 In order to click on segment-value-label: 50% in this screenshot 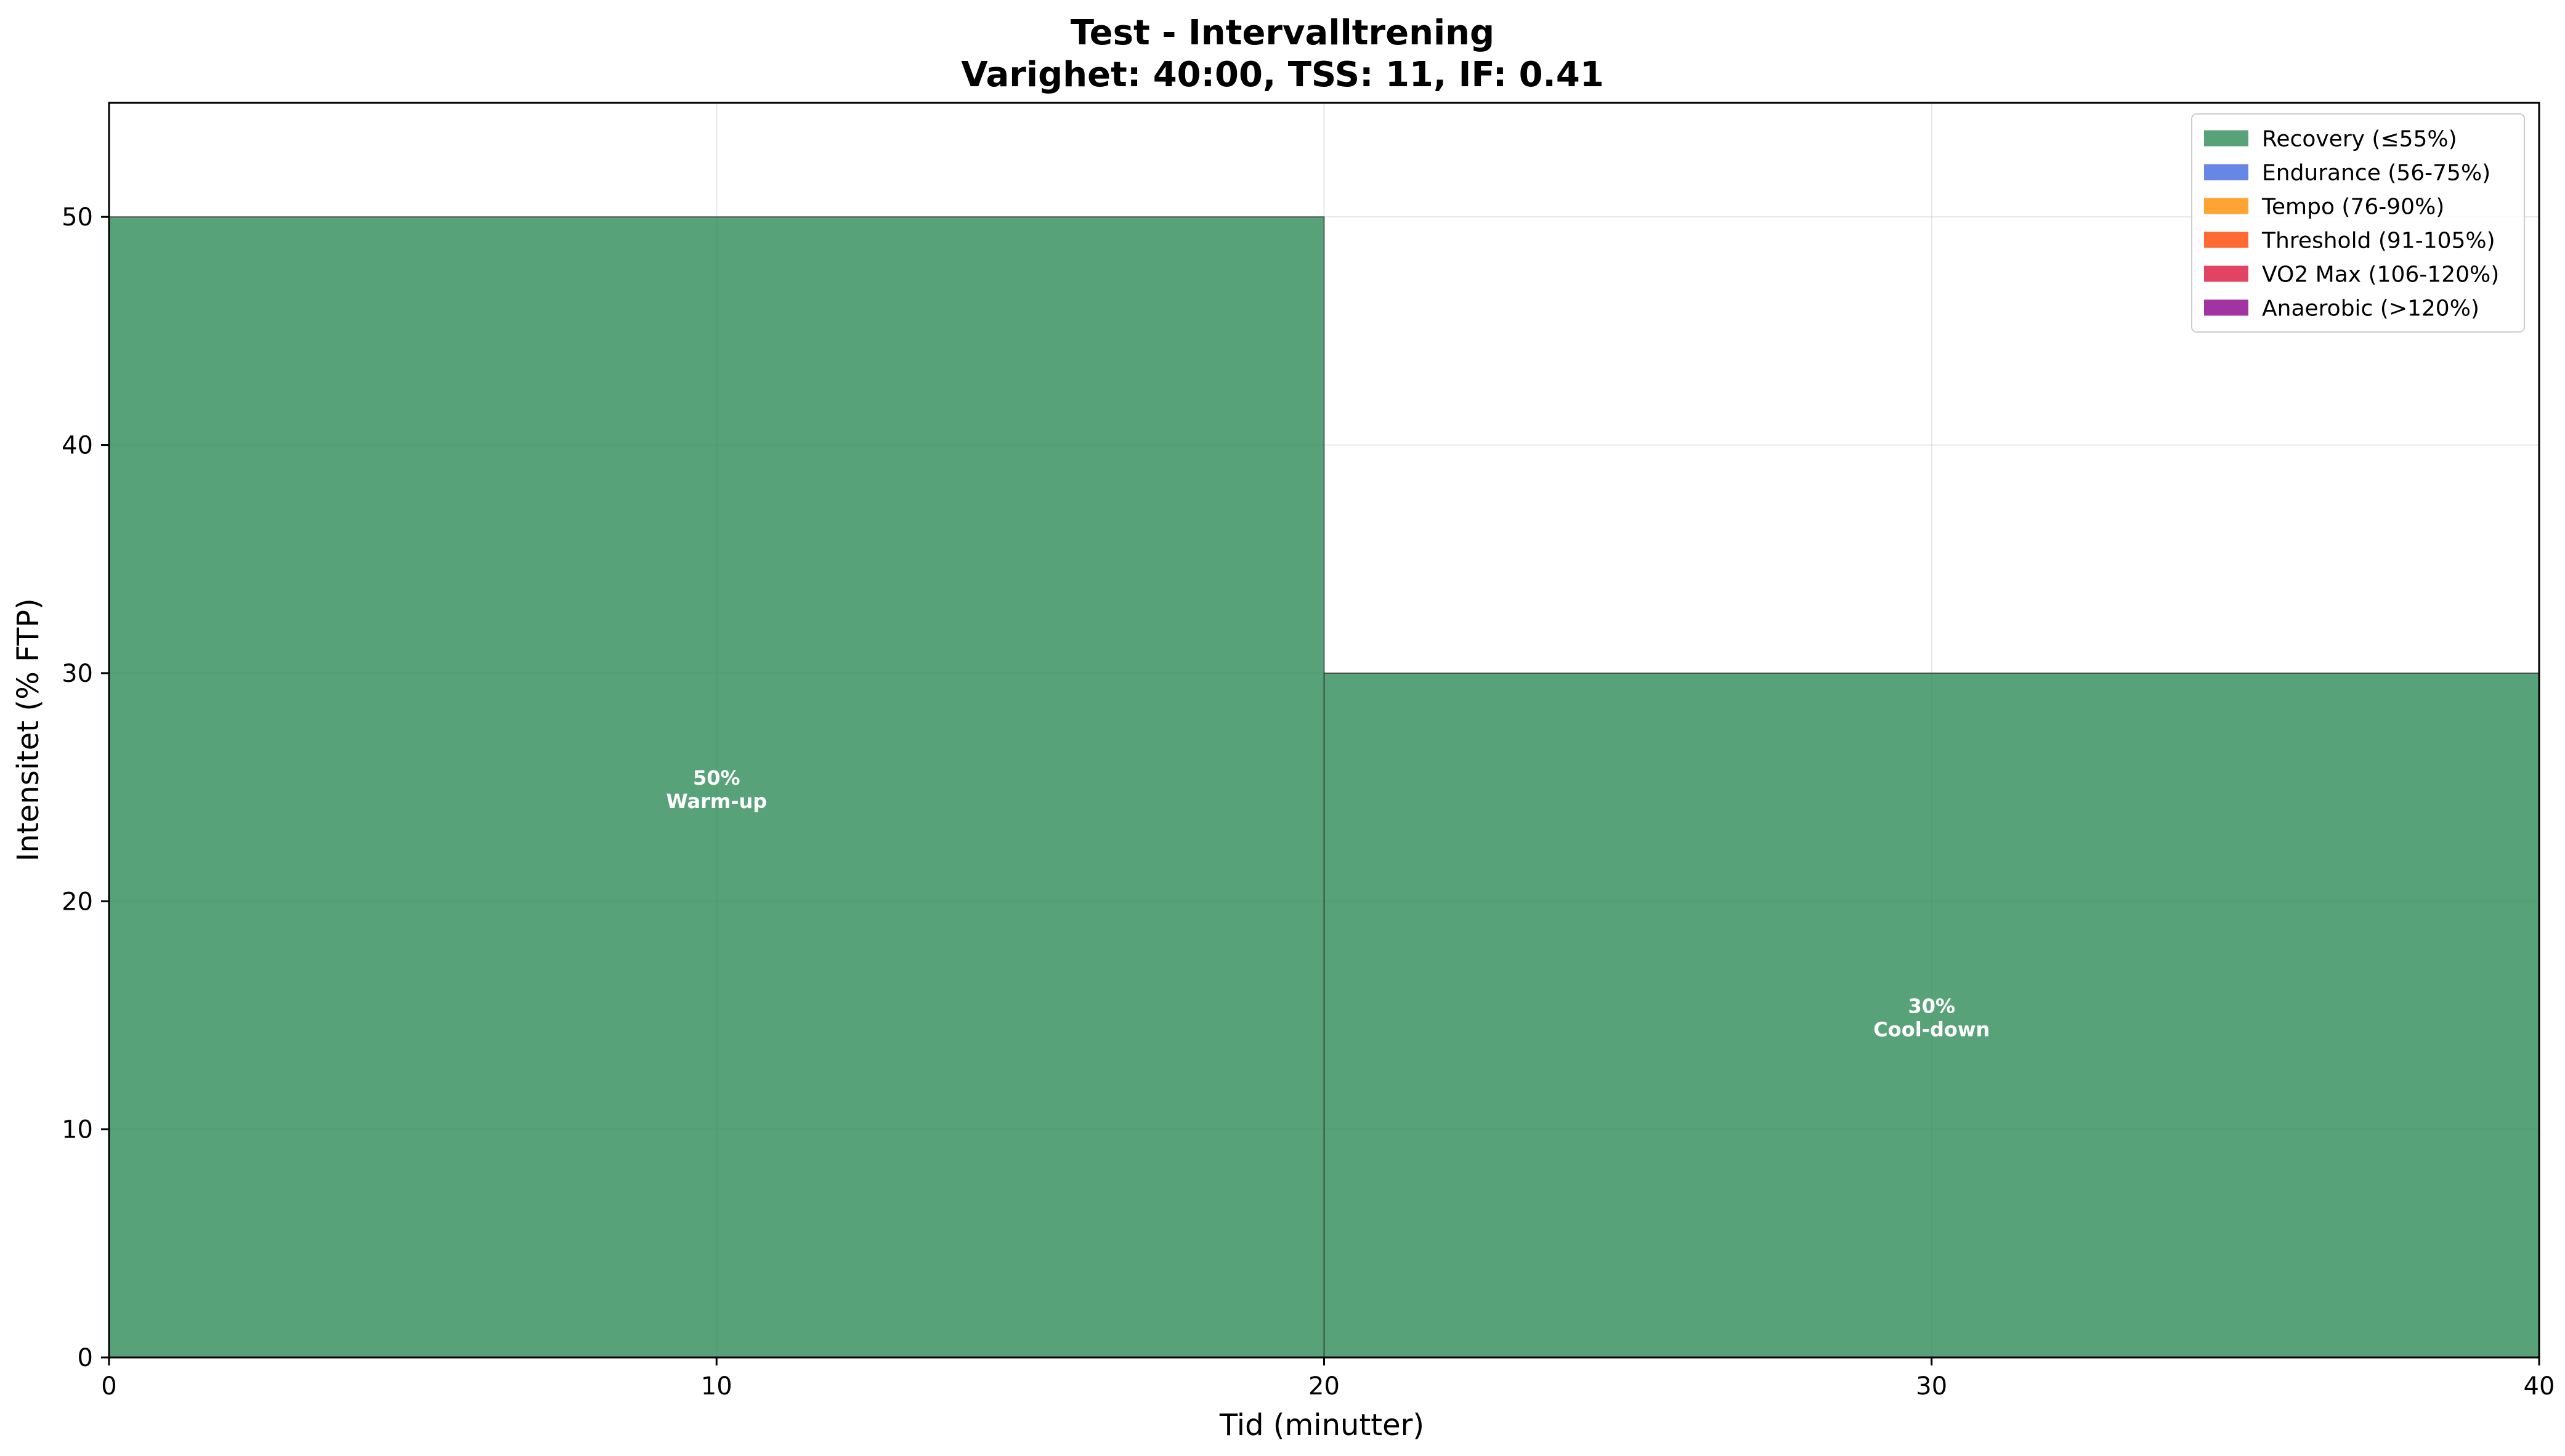, I will do `click(717, 778)`.